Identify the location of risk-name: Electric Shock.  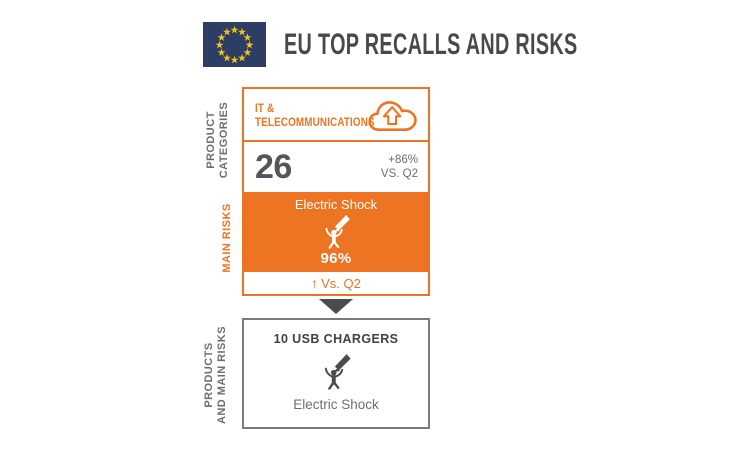
(336, 204).